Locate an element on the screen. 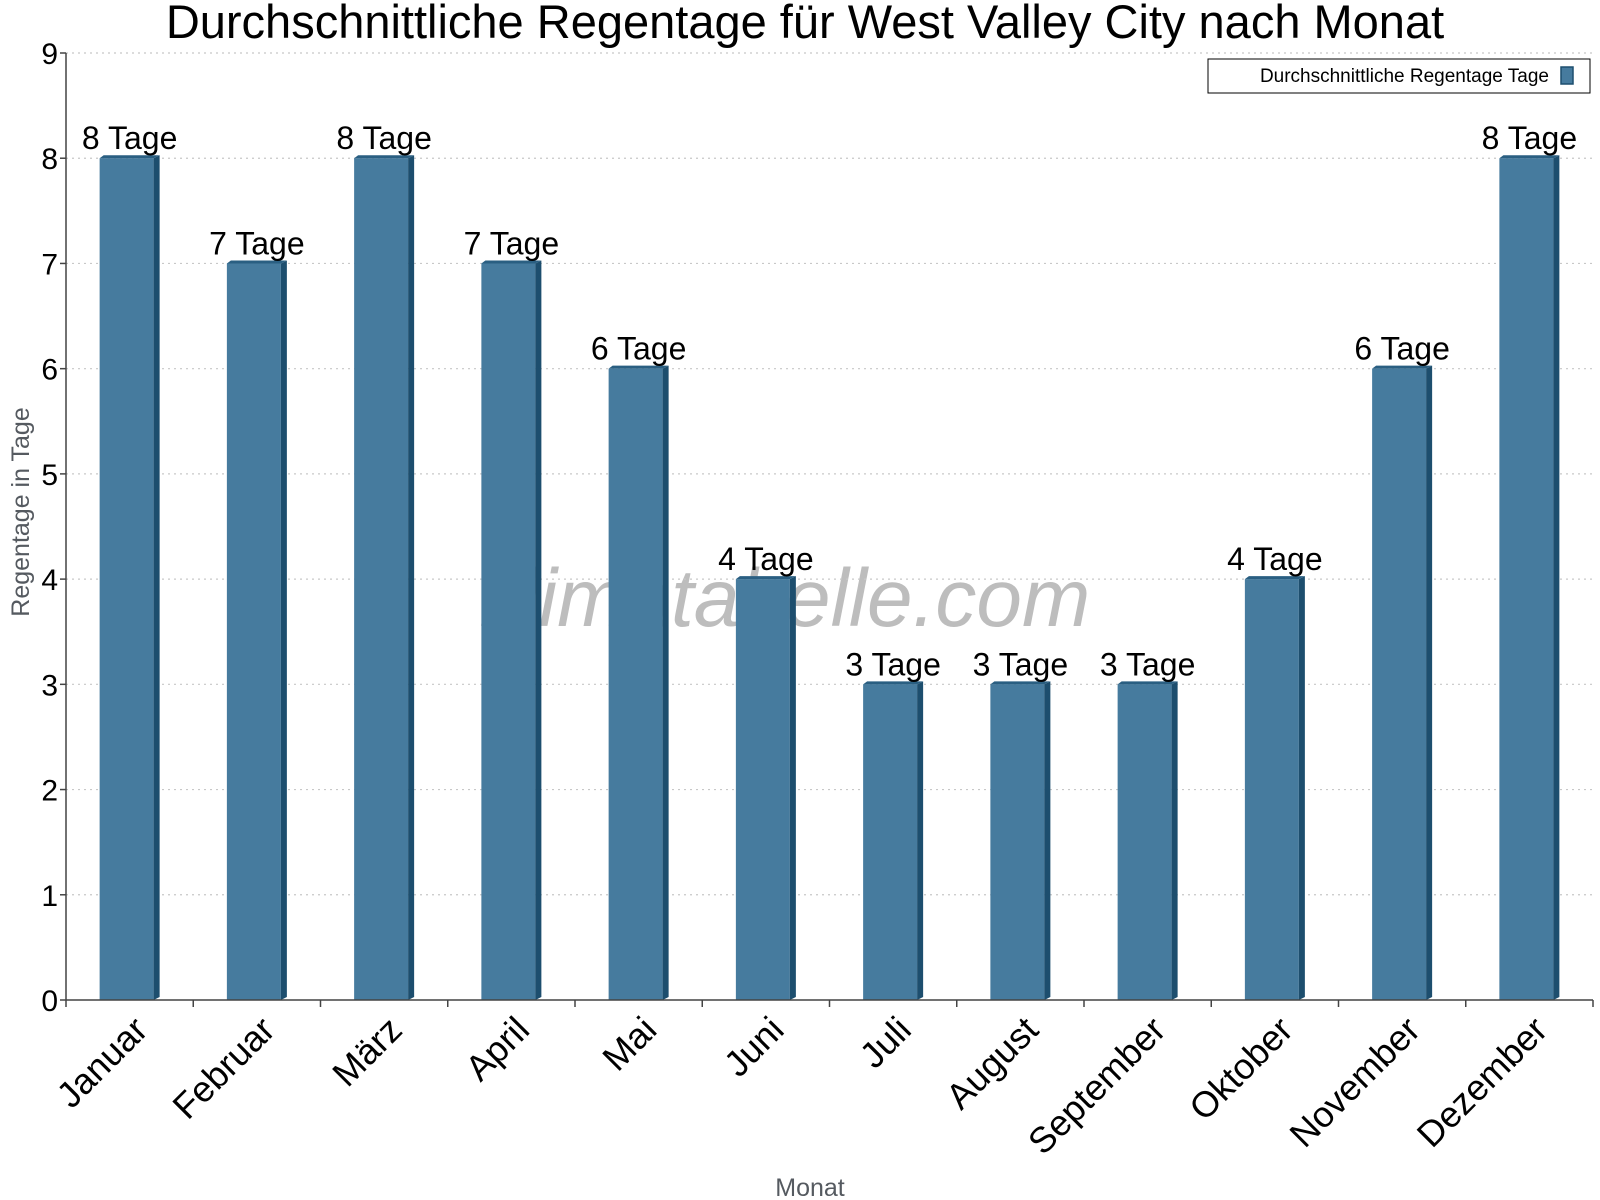 The height and width of the screenshot is (1200, 1600). x-tick-label: Juni is located at coordinates (754, 1047).